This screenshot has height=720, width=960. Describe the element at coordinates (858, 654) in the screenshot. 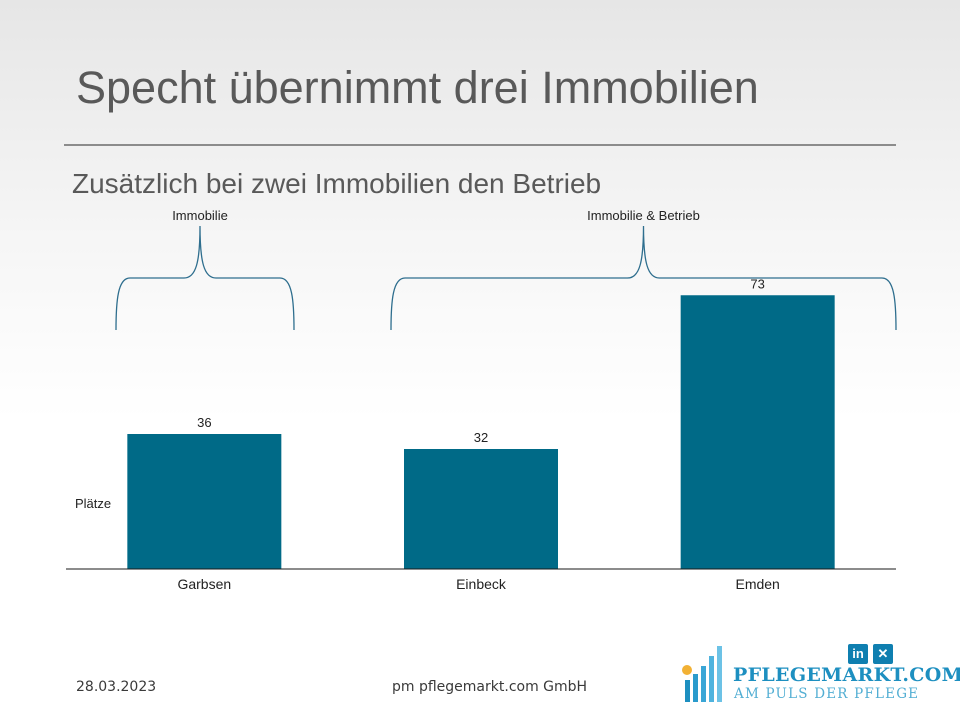

I see `linkedin-icon: in` at that location.